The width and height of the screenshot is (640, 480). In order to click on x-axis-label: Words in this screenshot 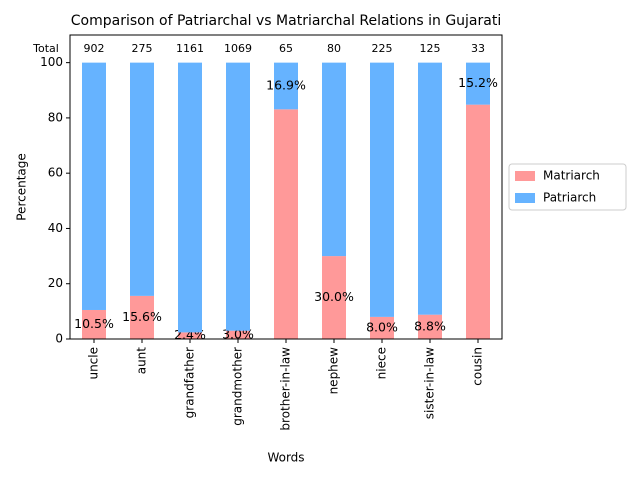, I will do `click(285, 458)`.